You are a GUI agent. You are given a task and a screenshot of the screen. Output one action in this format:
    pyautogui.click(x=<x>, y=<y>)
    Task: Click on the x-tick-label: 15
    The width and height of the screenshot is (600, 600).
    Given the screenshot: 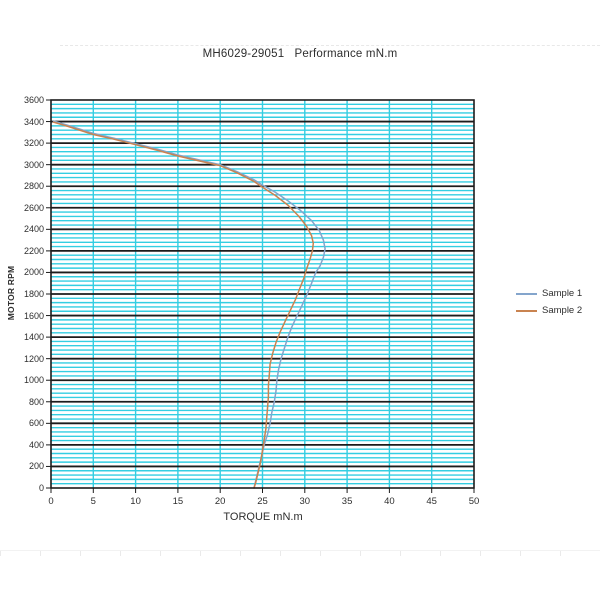 What is the action you would take?
    pyautogui.click(x=178, y=501)
    